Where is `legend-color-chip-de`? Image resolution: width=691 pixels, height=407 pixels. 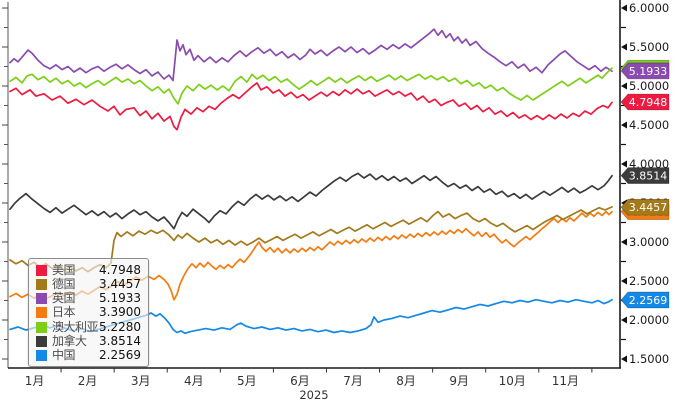 legend-color-chip-de is located at coordinates (41, 285).